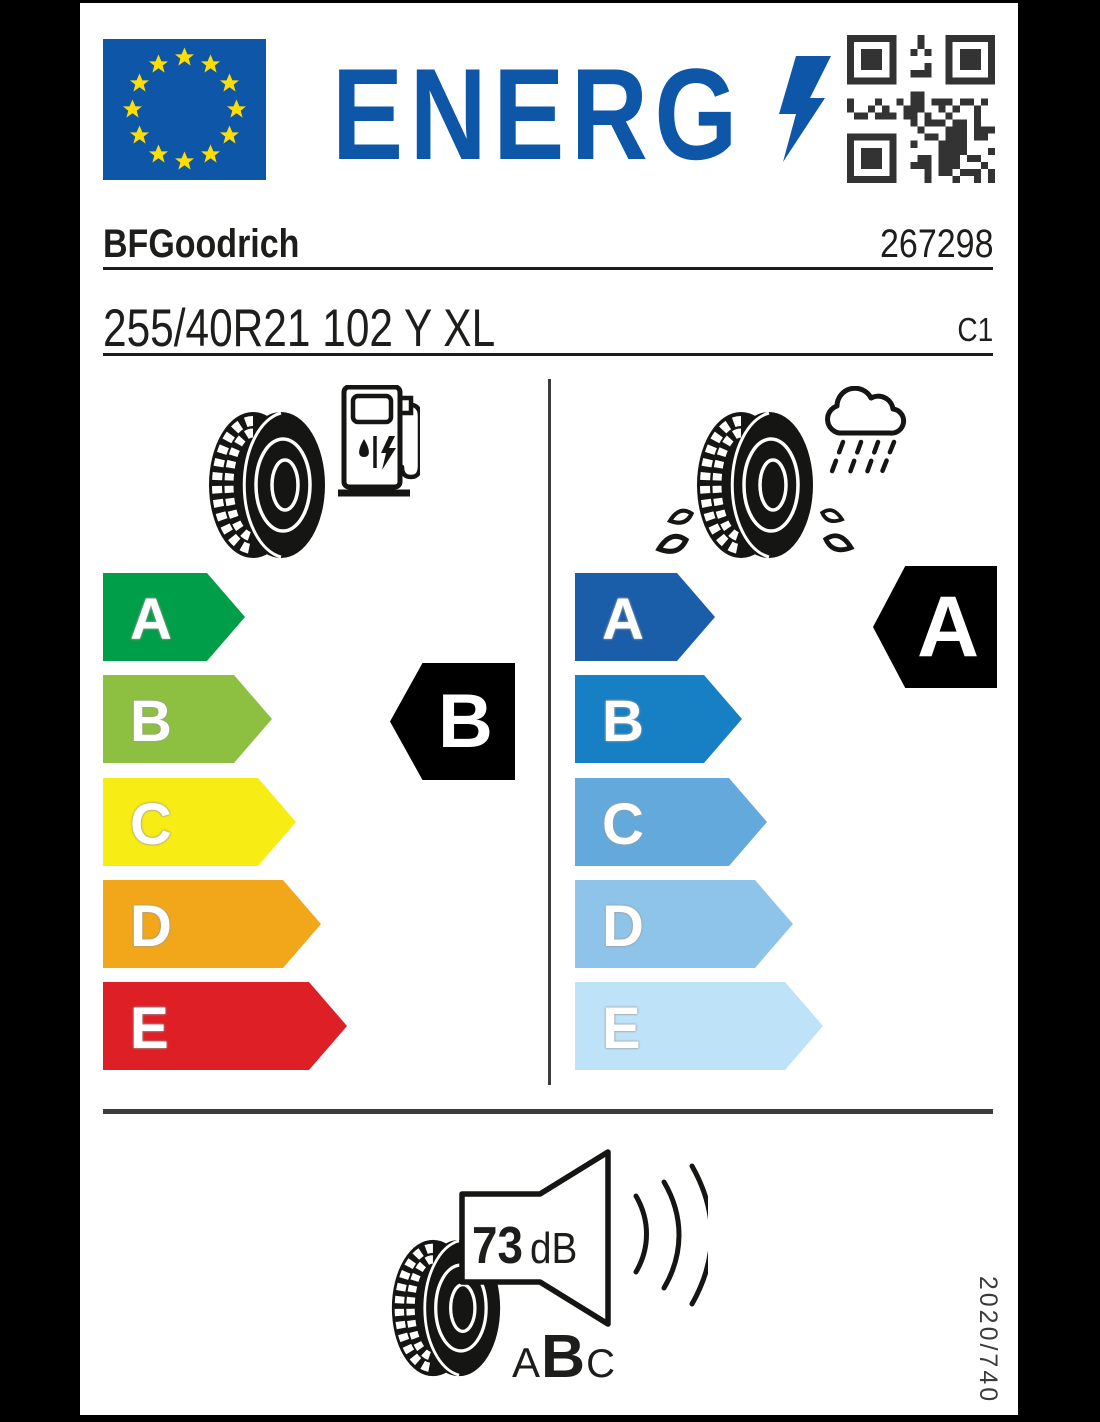 The image size is (1100, 1422). I want to click on noise-value: 73, so click(497, 1246).